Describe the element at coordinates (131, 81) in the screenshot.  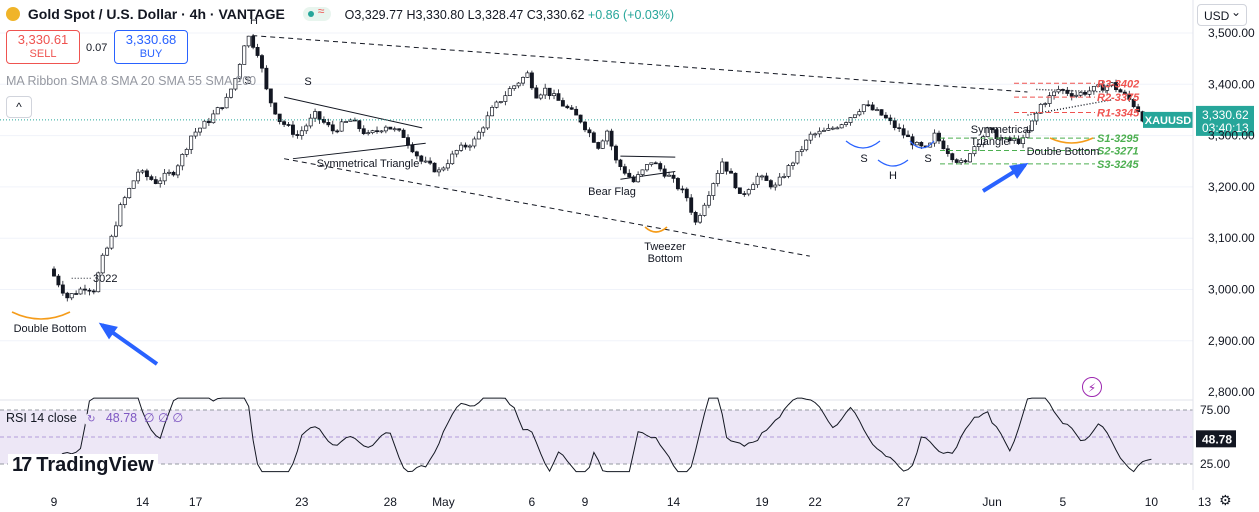
I see `indicator-legend: MA Ribbon SMA 8 SMA 20 SMA 55 SMA 200` at that location.